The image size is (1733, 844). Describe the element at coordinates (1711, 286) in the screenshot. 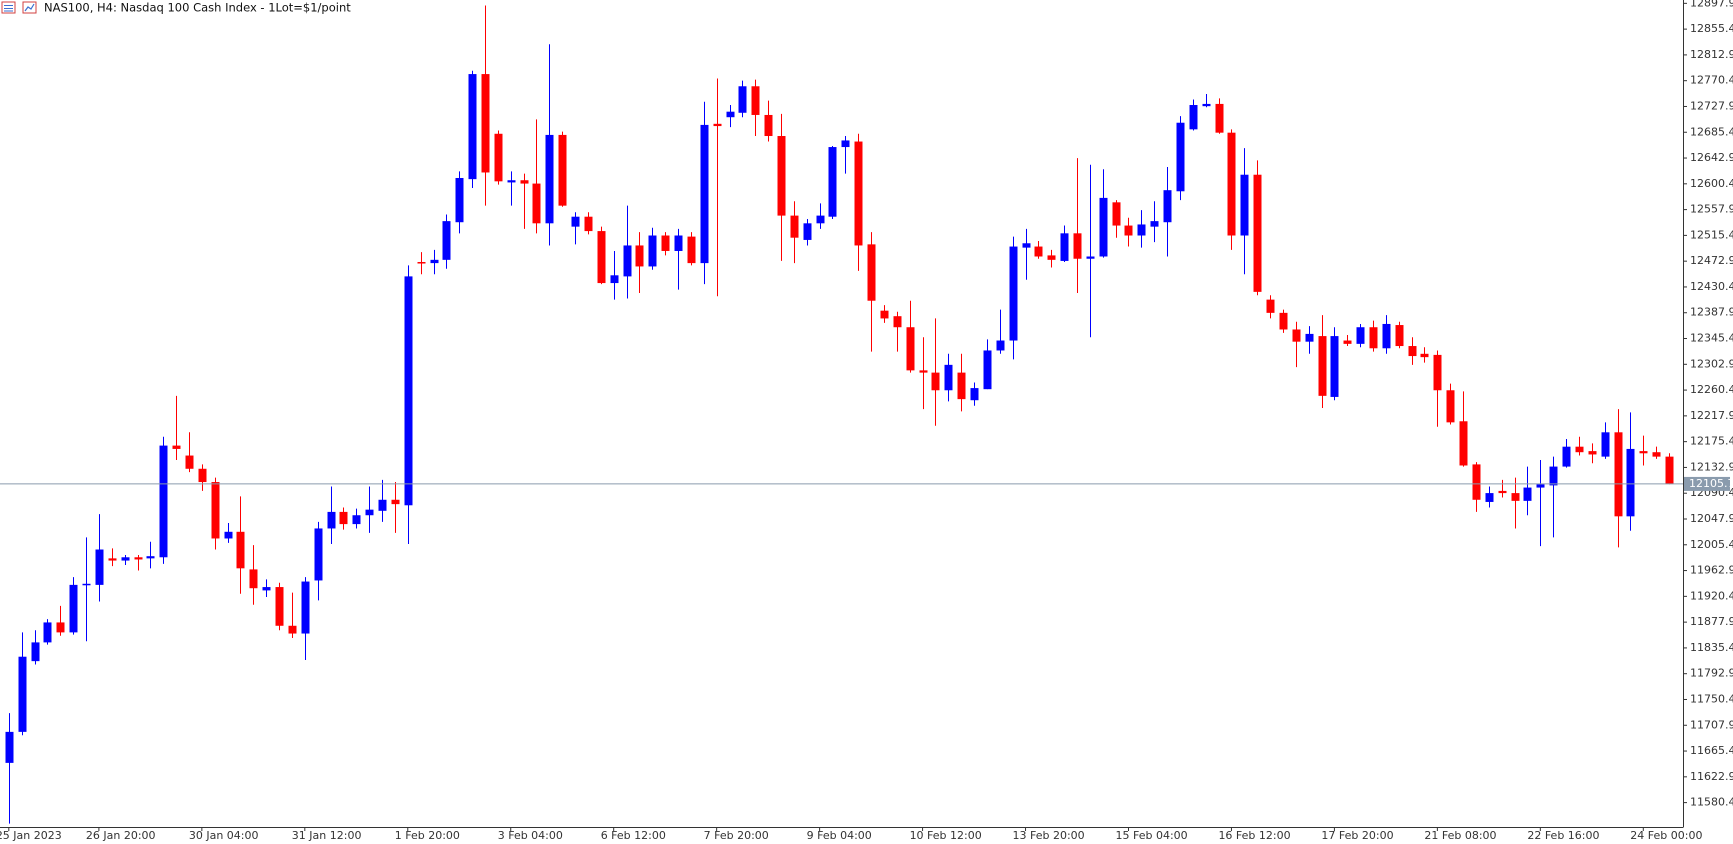

I see `y-tick-label: 12430.4` at that location.